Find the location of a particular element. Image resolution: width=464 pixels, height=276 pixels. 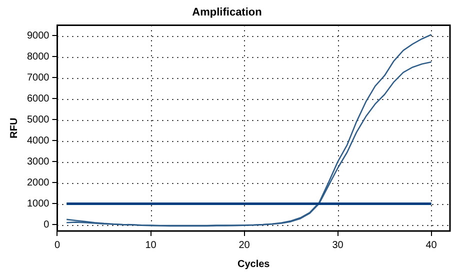

y-tick-label: 4000 is located at coordinates (38, 140).